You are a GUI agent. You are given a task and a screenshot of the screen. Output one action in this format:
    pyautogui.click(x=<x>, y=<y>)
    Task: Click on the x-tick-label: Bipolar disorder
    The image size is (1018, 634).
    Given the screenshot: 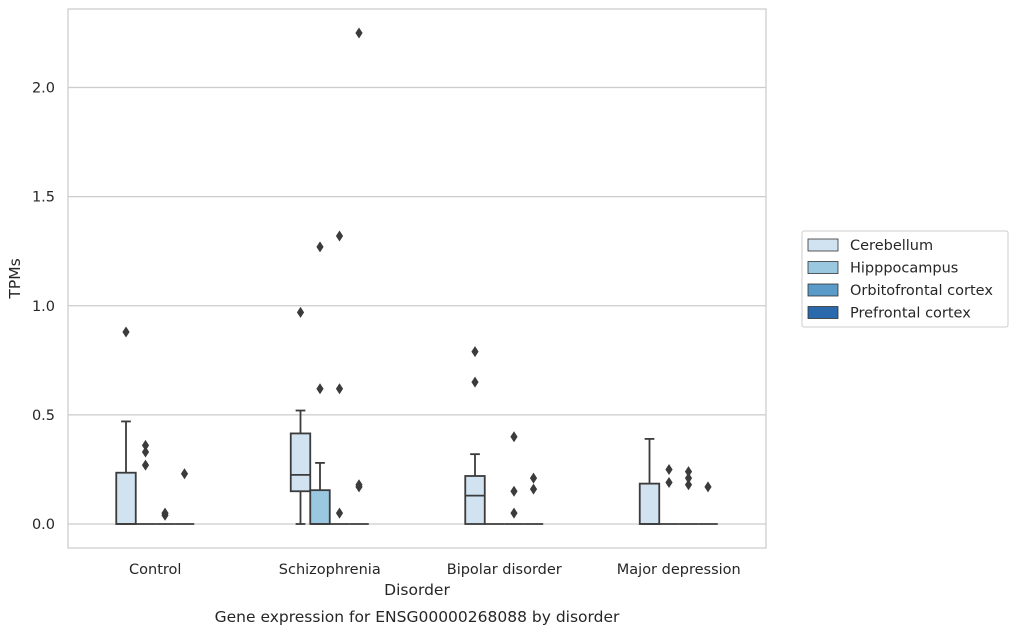 What is the action you would take?
    pyautogui.click(x=504, y=570)
    